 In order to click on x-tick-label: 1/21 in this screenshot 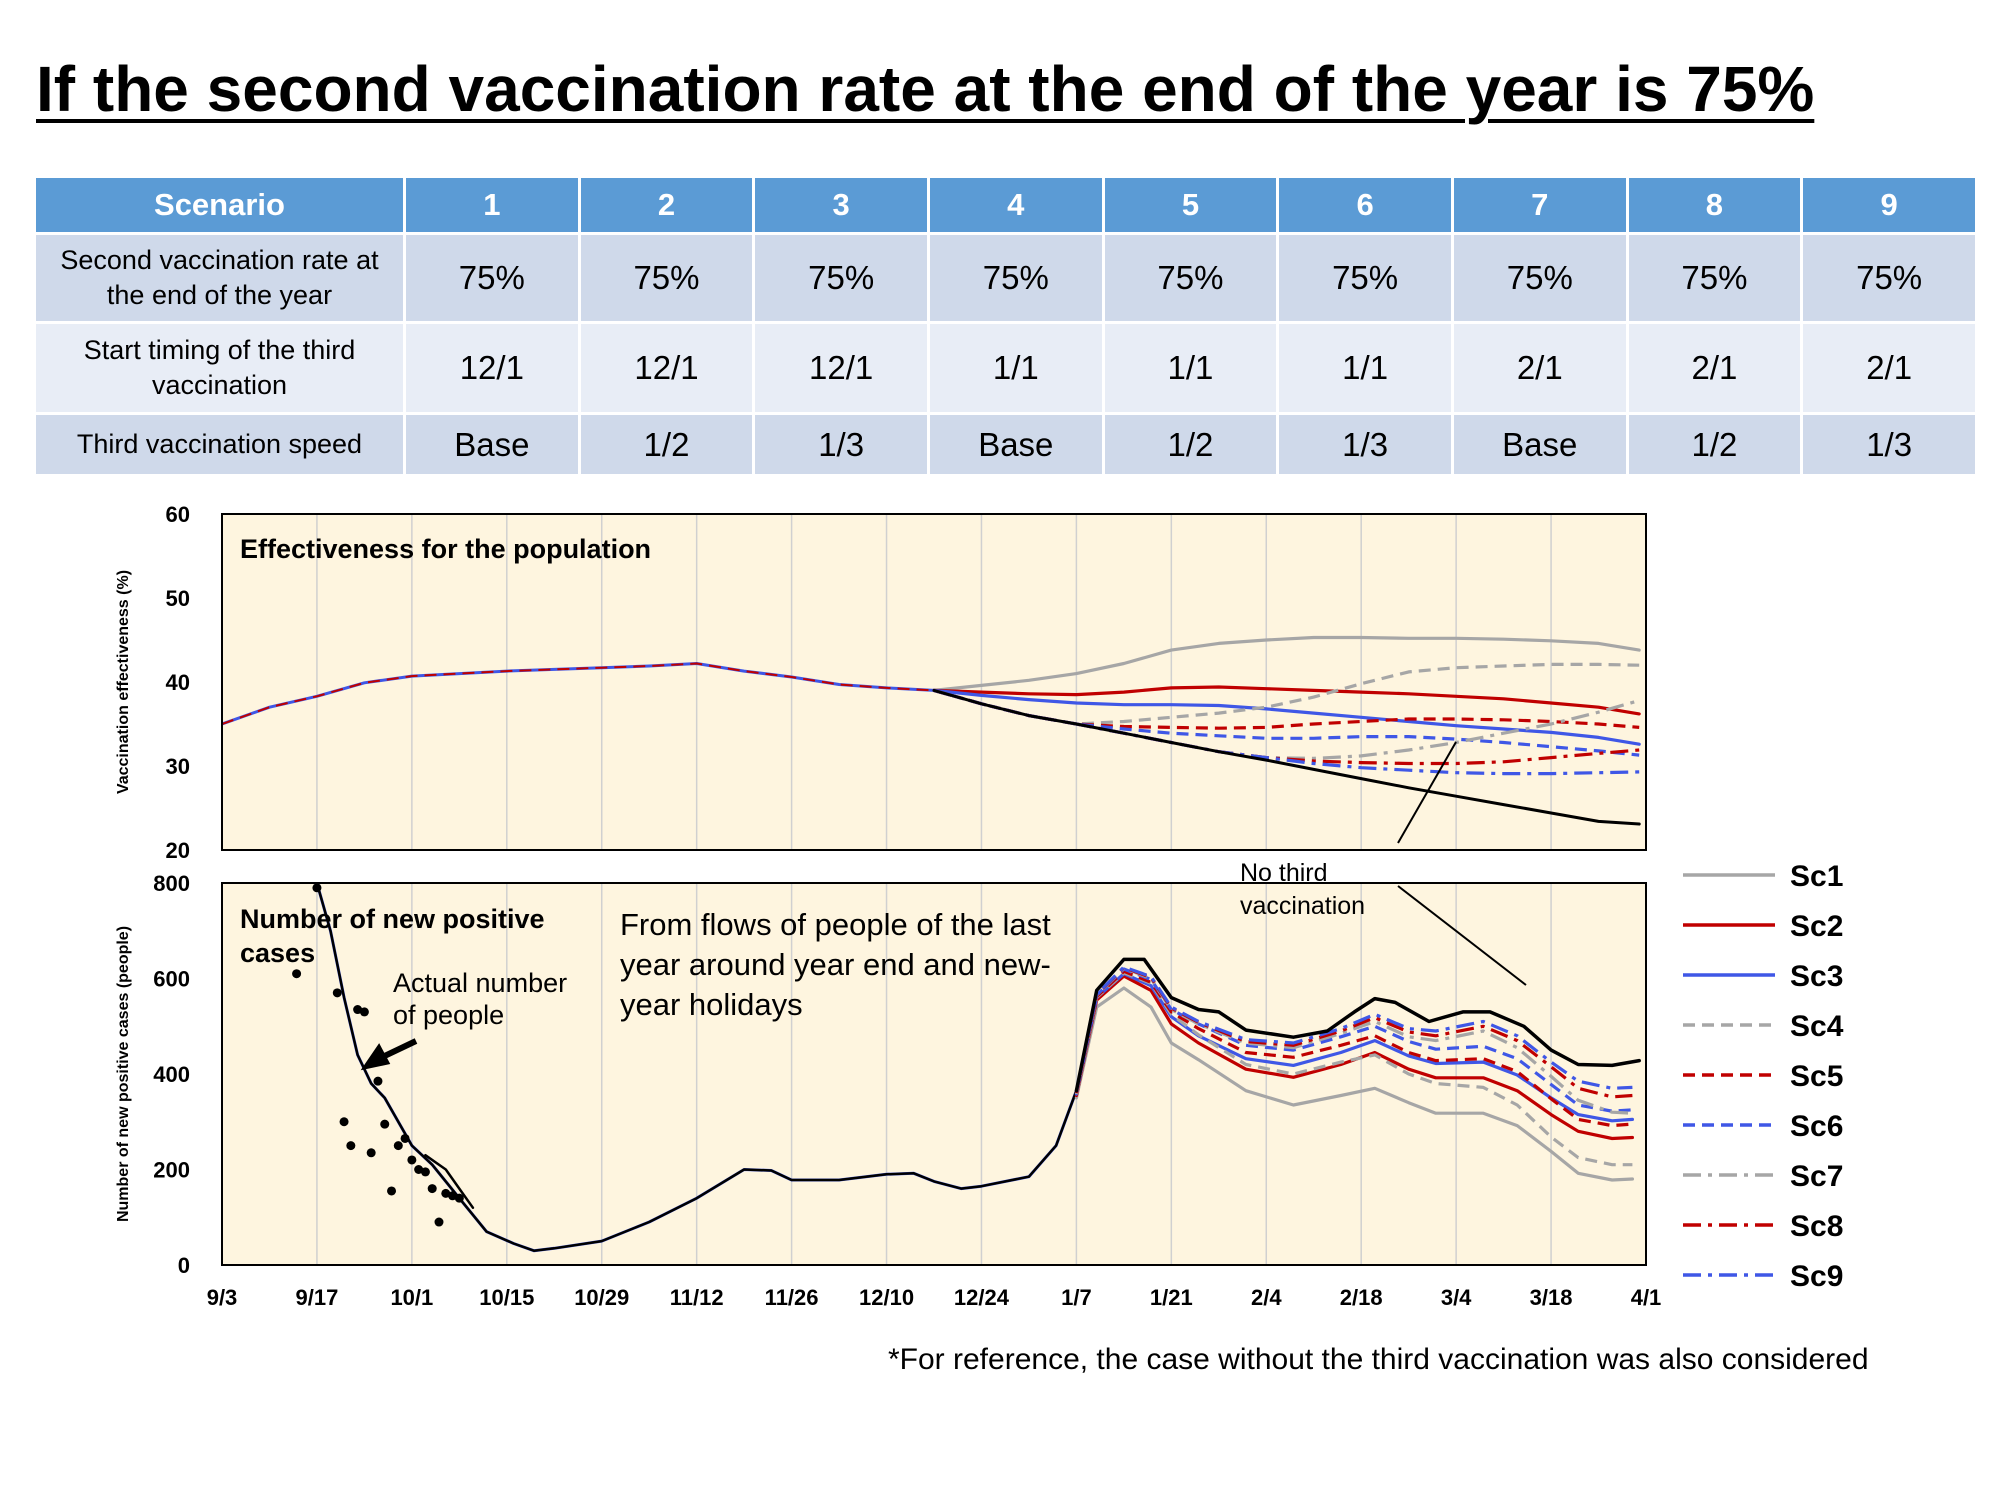, I will do `click(1171, 1297)`.